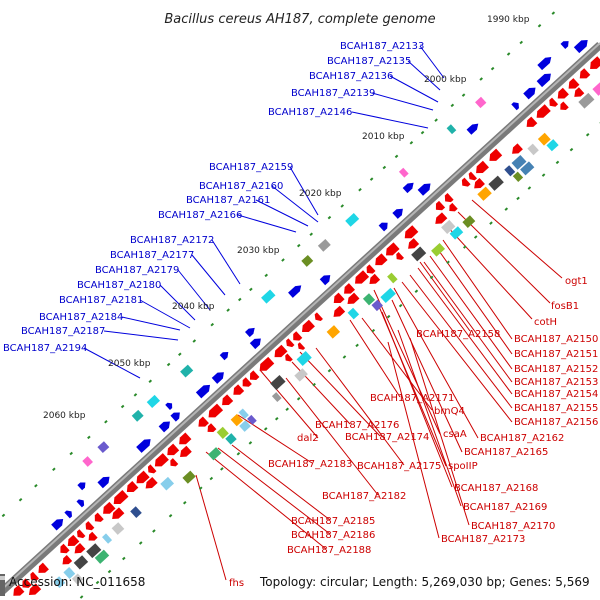 The image size is (600, 600). I want to click on gene-label: BCAH187_A2135, so click(369, 61).